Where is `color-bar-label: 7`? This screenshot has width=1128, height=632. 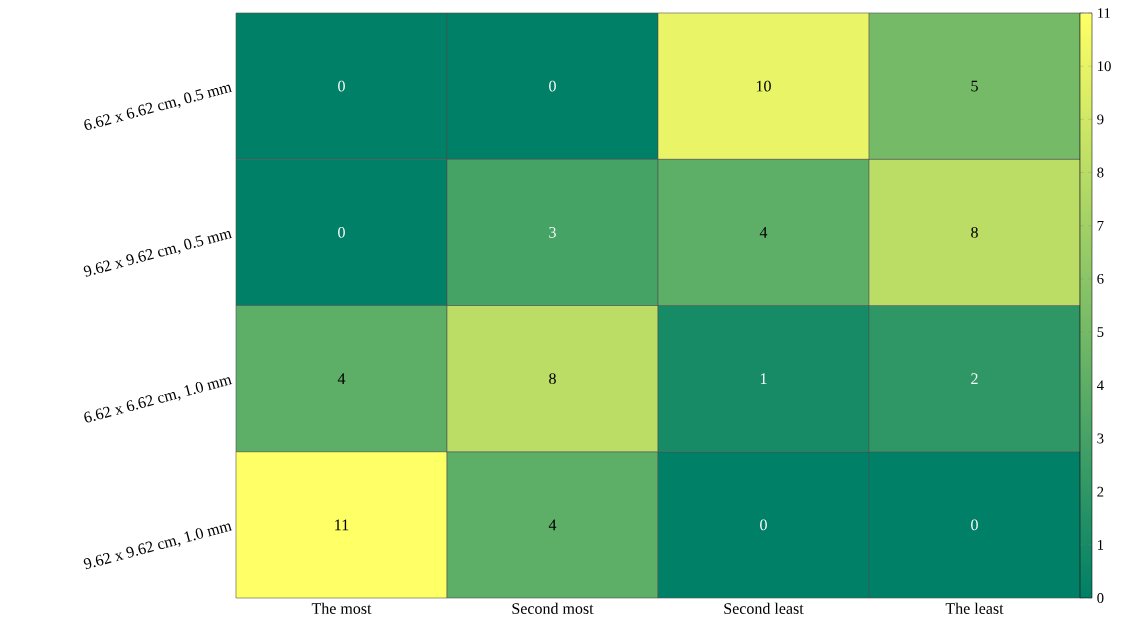
color-bar-label: 7 is located at coordinates (1100, 225).